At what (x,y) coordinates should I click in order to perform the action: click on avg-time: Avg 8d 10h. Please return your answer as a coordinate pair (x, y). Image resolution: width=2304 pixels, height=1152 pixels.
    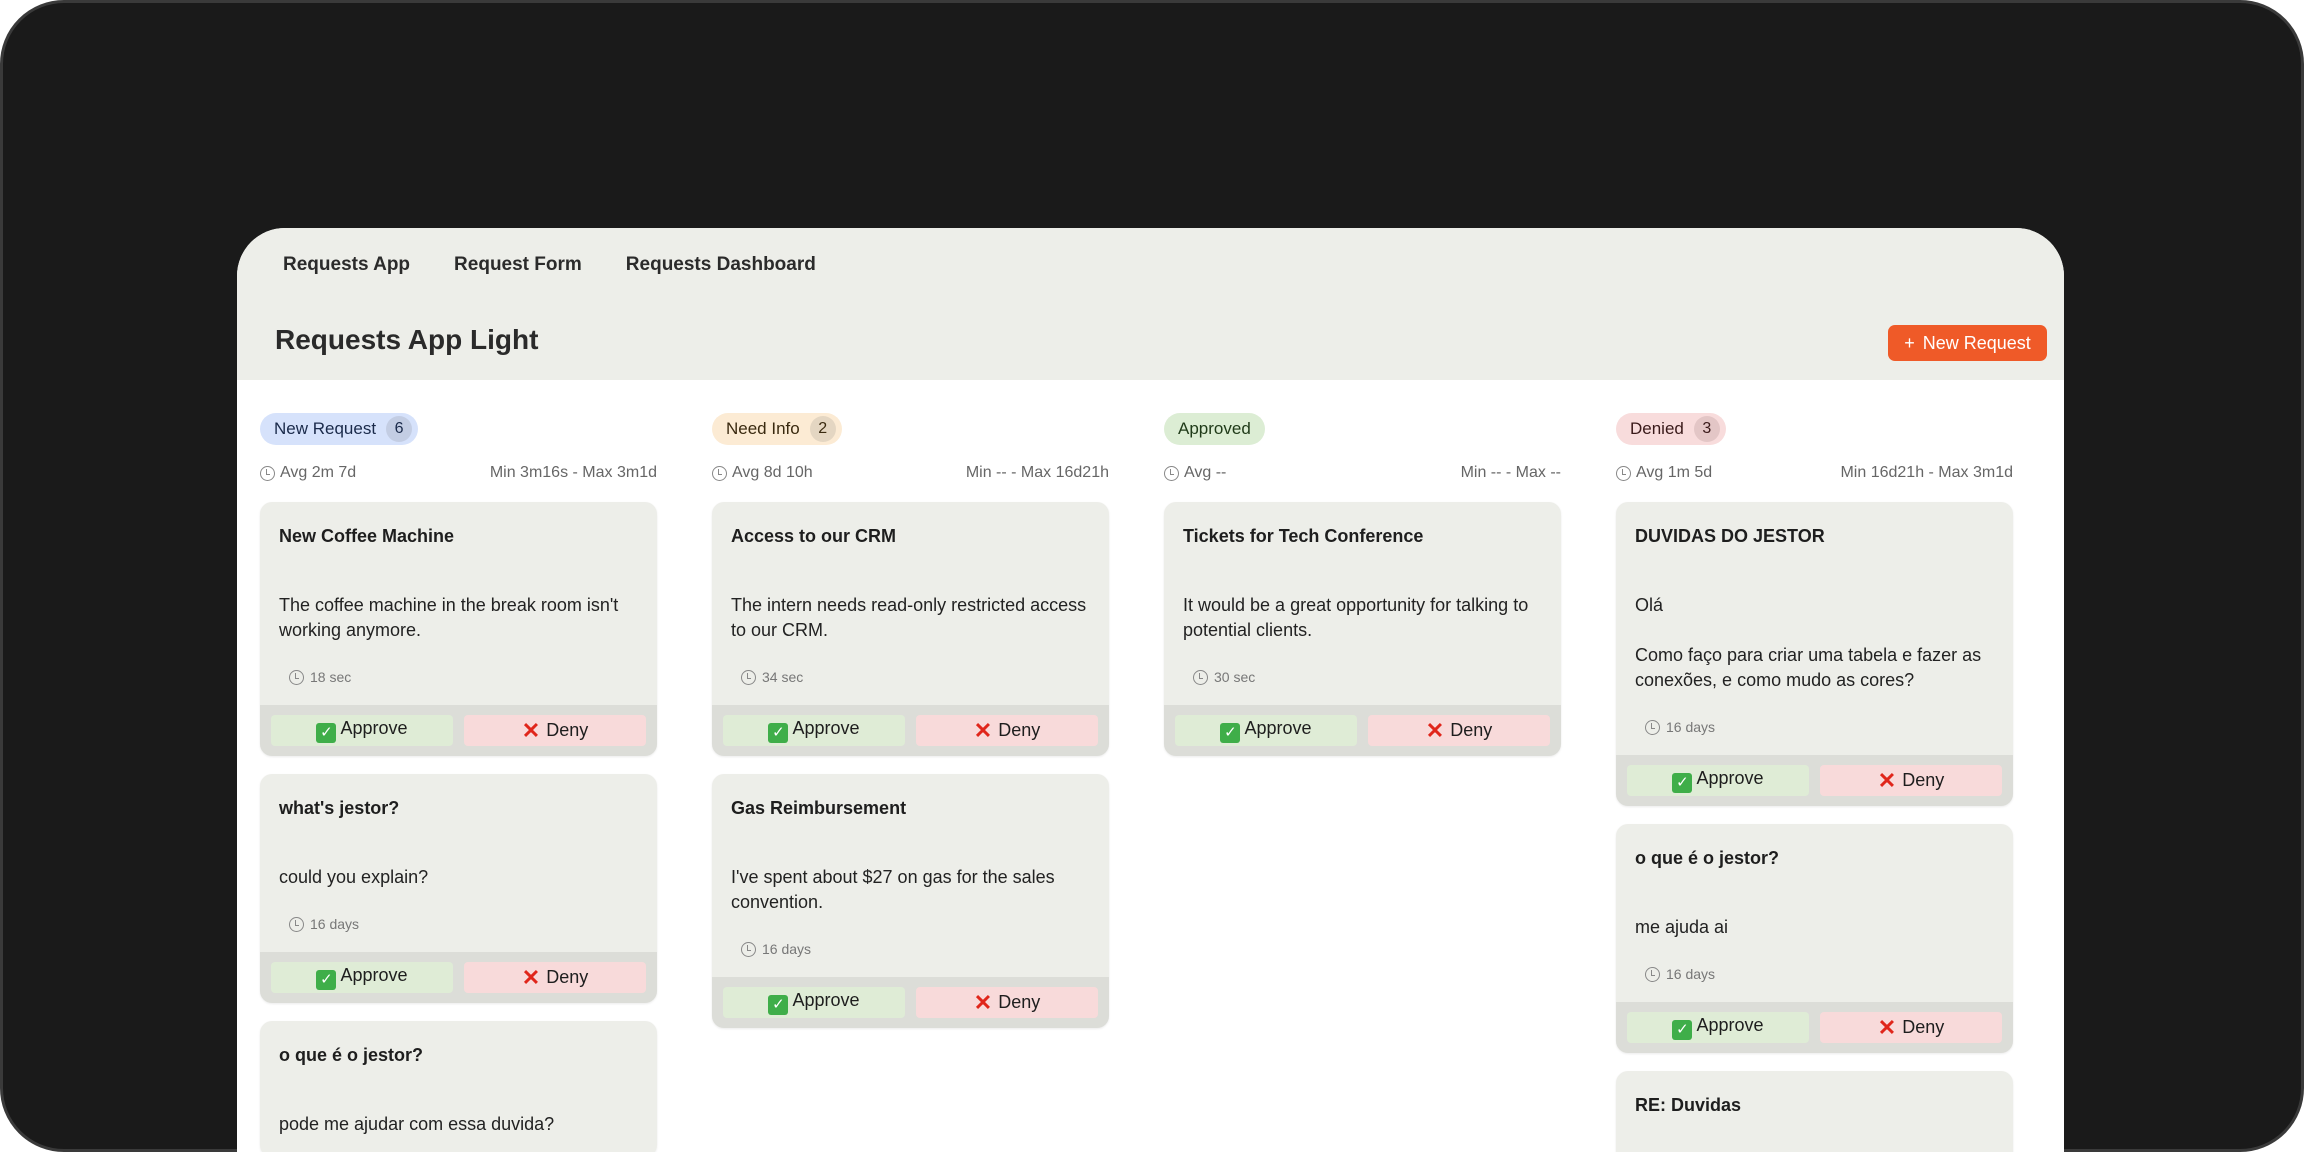
    Looking at the image, I should click on (772, 472).